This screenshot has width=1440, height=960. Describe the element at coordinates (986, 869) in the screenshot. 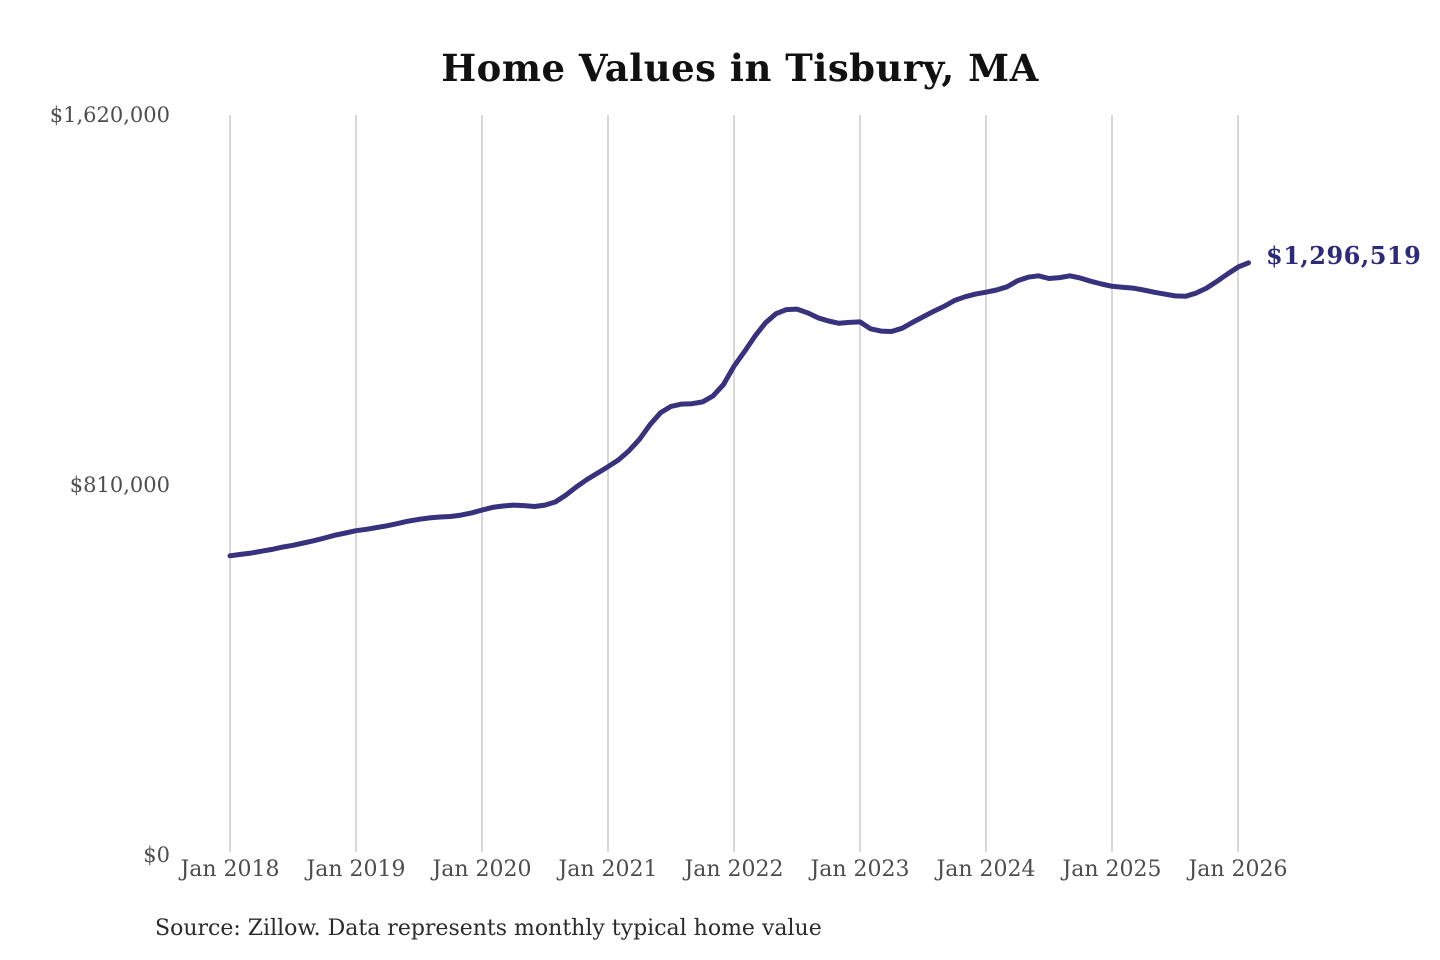

I see `x-axis-tick-label: Jan 2024` at that location.